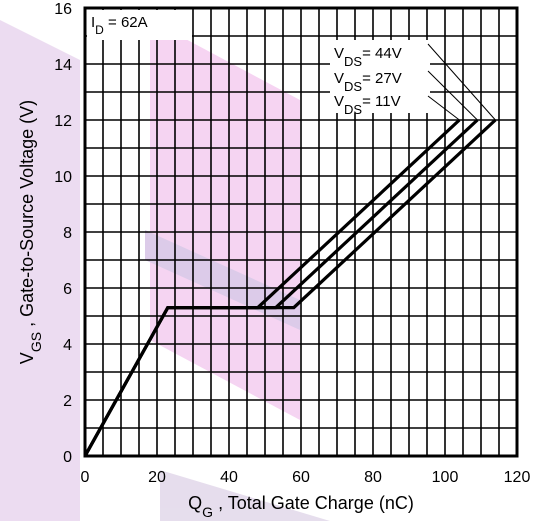  What do you see at coordinates (445, 477) in the screenshot?
I see `x-tick-label: 100` at bounding box center [445, 477].